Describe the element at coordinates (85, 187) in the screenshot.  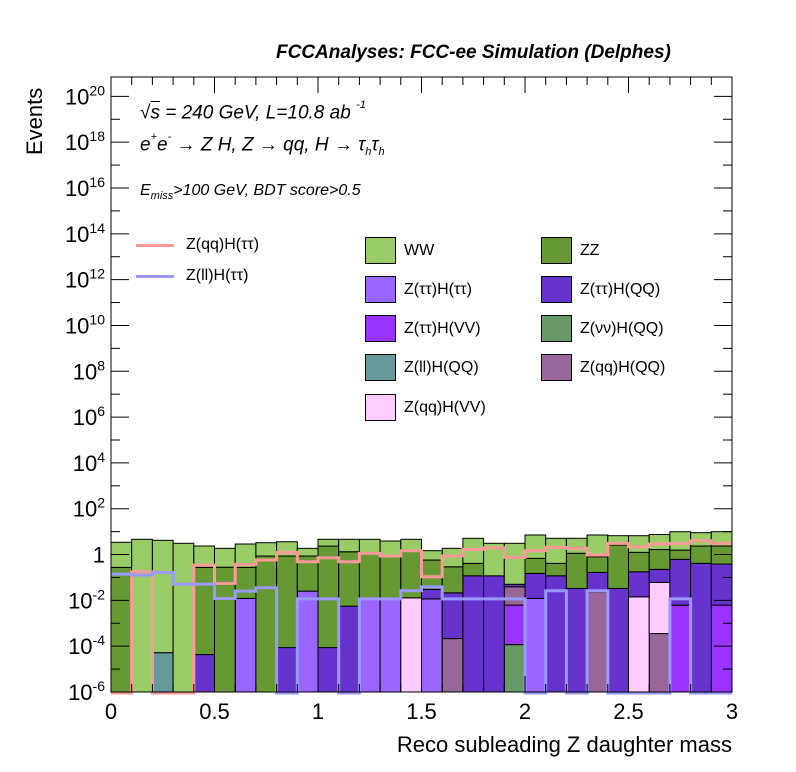
I see `y-tick-label: 10¹⁶` at that location.